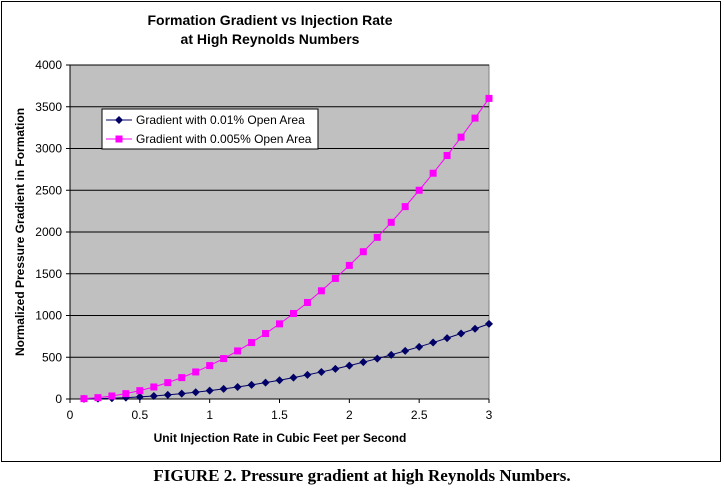 The image size is (724, 502). What do you see at coordinates (220, 120) in the screenshot?
I see `legend-label-1: Gradient with 0.01% Open Area` at bounding box center [220, 120].